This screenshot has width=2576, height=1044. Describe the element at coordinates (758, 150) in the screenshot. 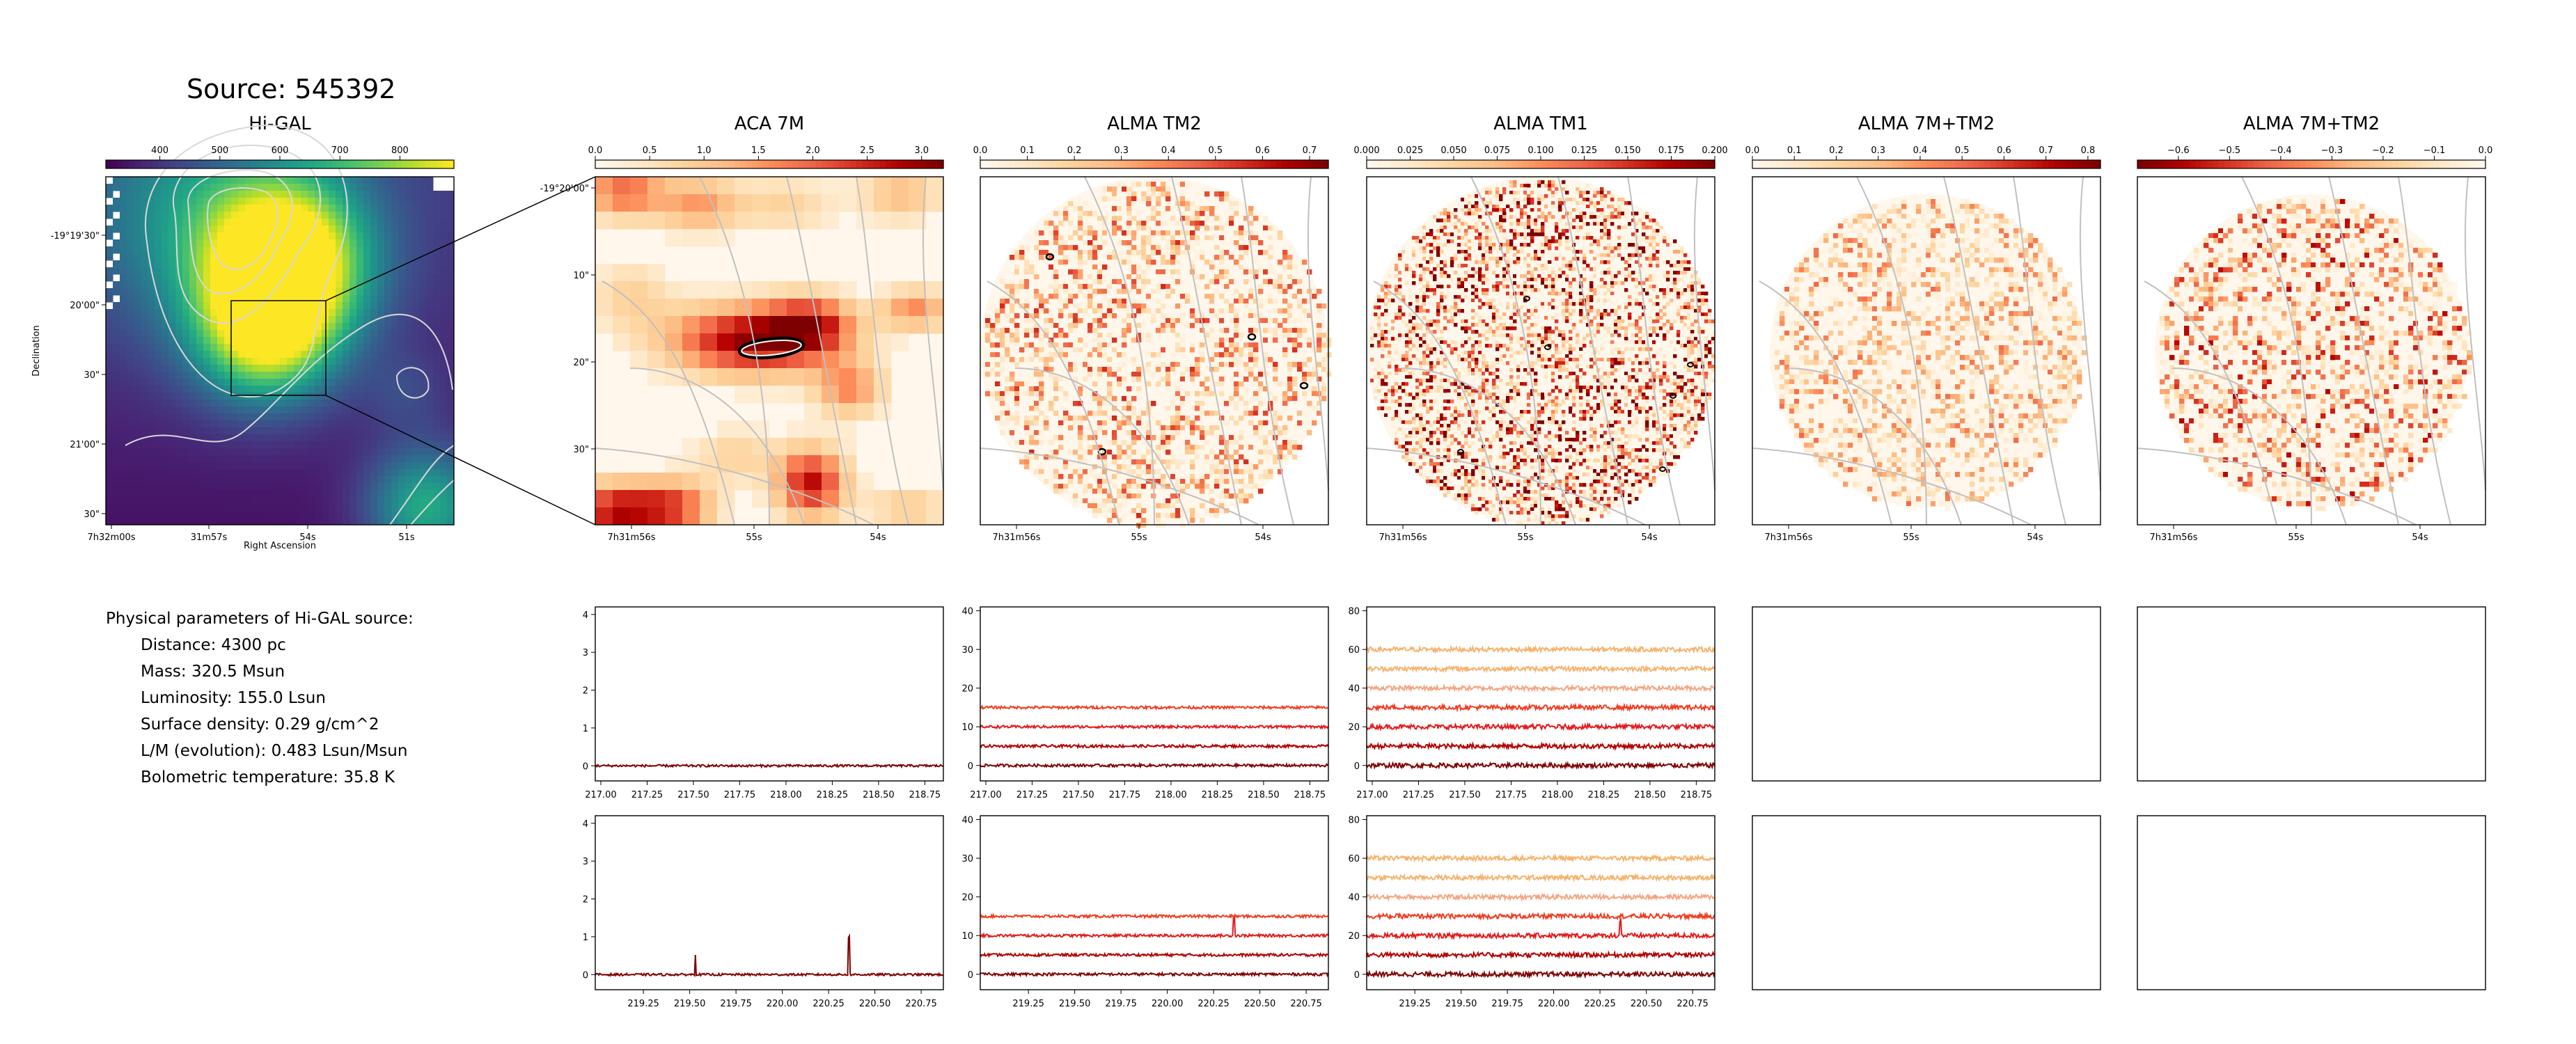

I see `aca7m-colorbar-label: 1.5` at that location.